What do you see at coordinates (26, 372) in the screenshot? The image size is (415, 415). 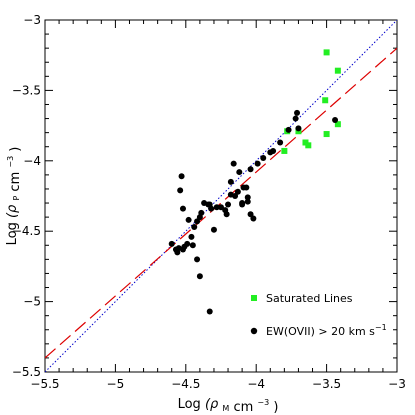 I see `y-tick-label: −5.5` at bounding box center [26, 372].